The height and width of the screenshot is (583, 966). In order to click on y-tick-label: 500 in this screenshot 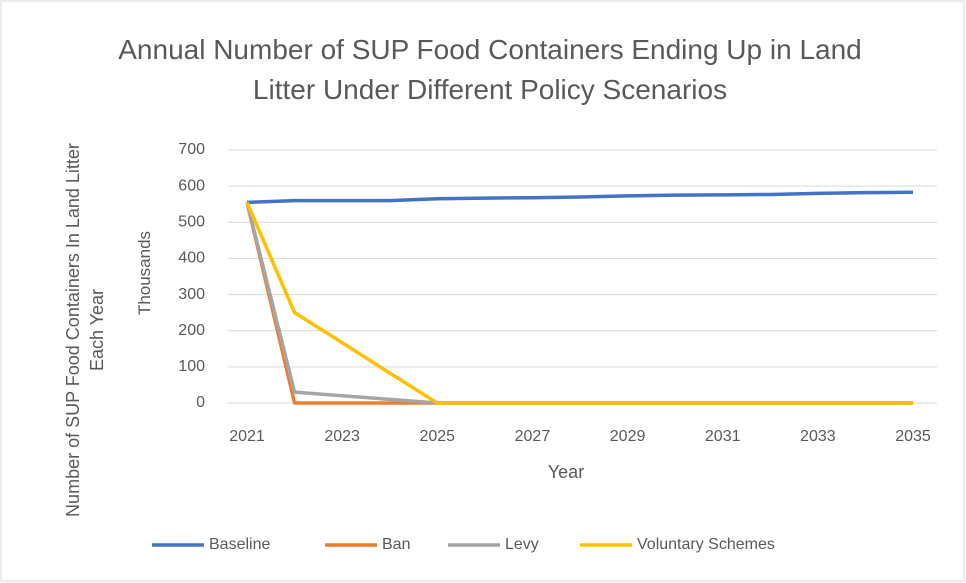, I will do `click(191, 222)`.